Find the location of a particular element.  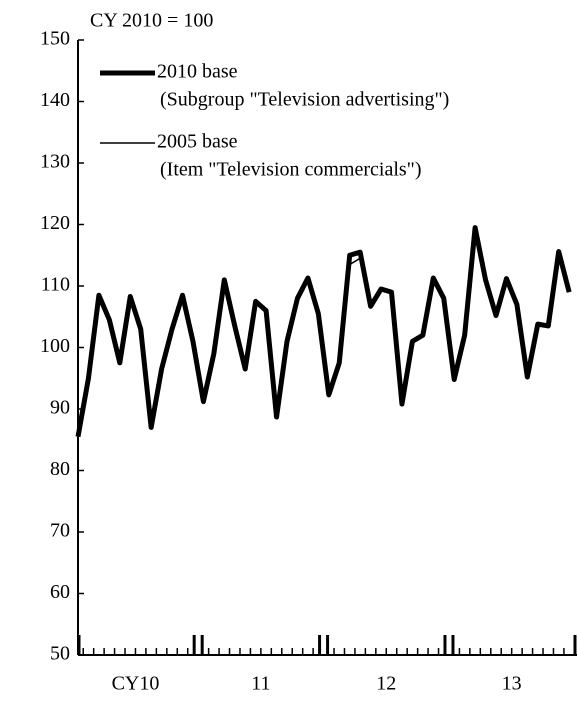

chart-subtitle: CY 2010 = 100 is located at coordinates (151, 21).